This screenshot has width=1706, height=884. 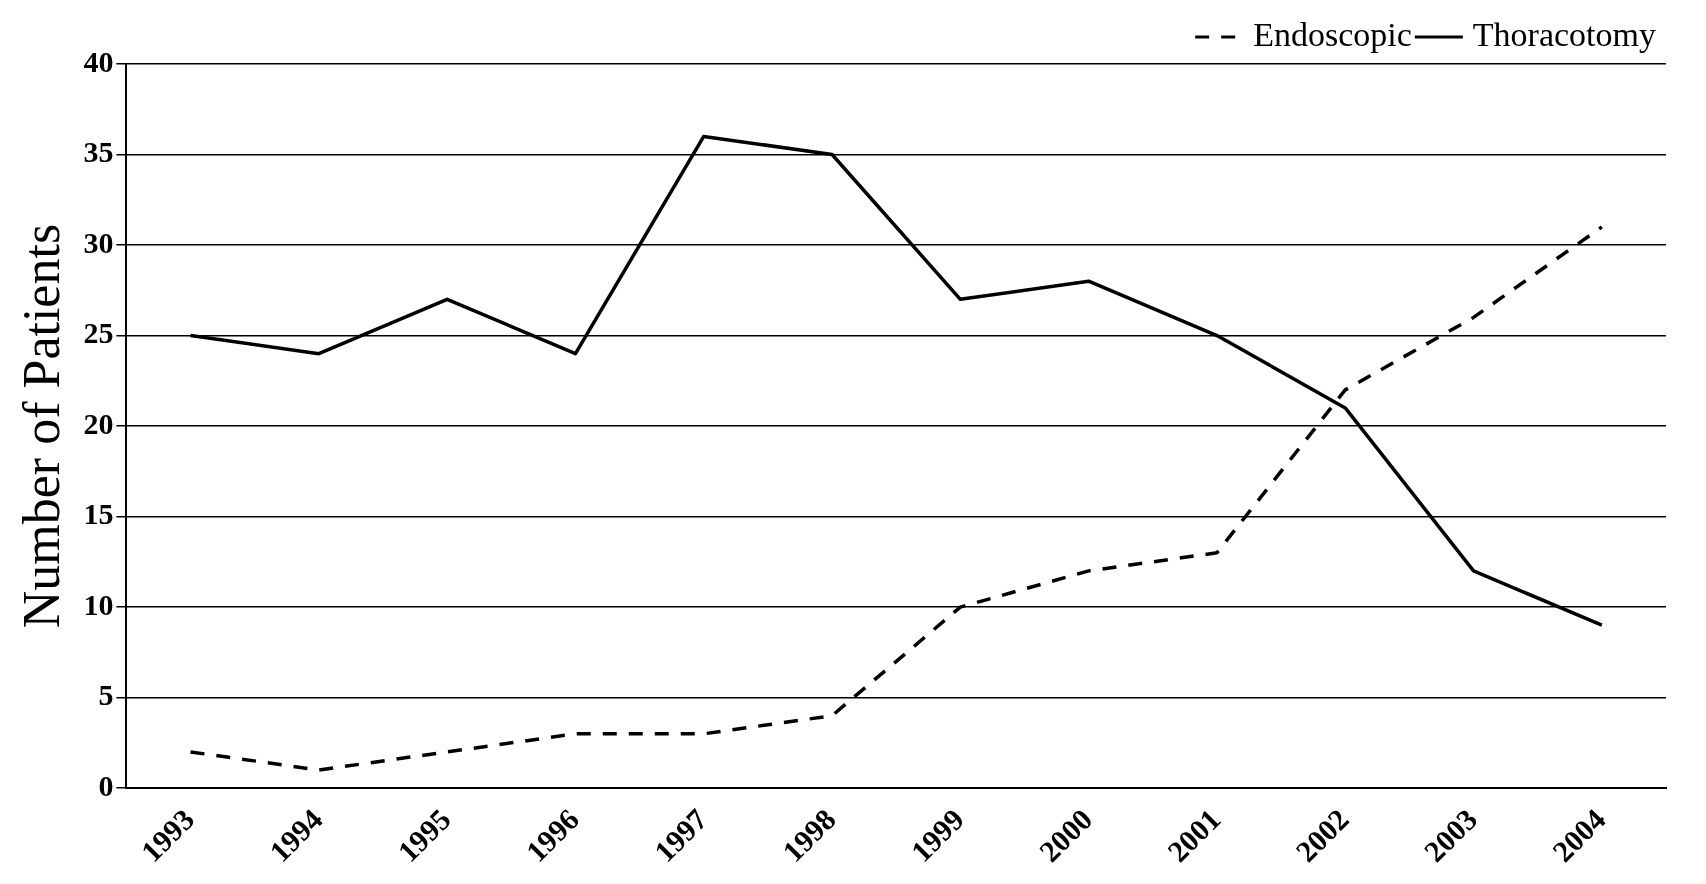 What do you see at coordinates (98, 333) in the screenshot?
I see `y-tick-label: 25` at bounding box center [98, 333].